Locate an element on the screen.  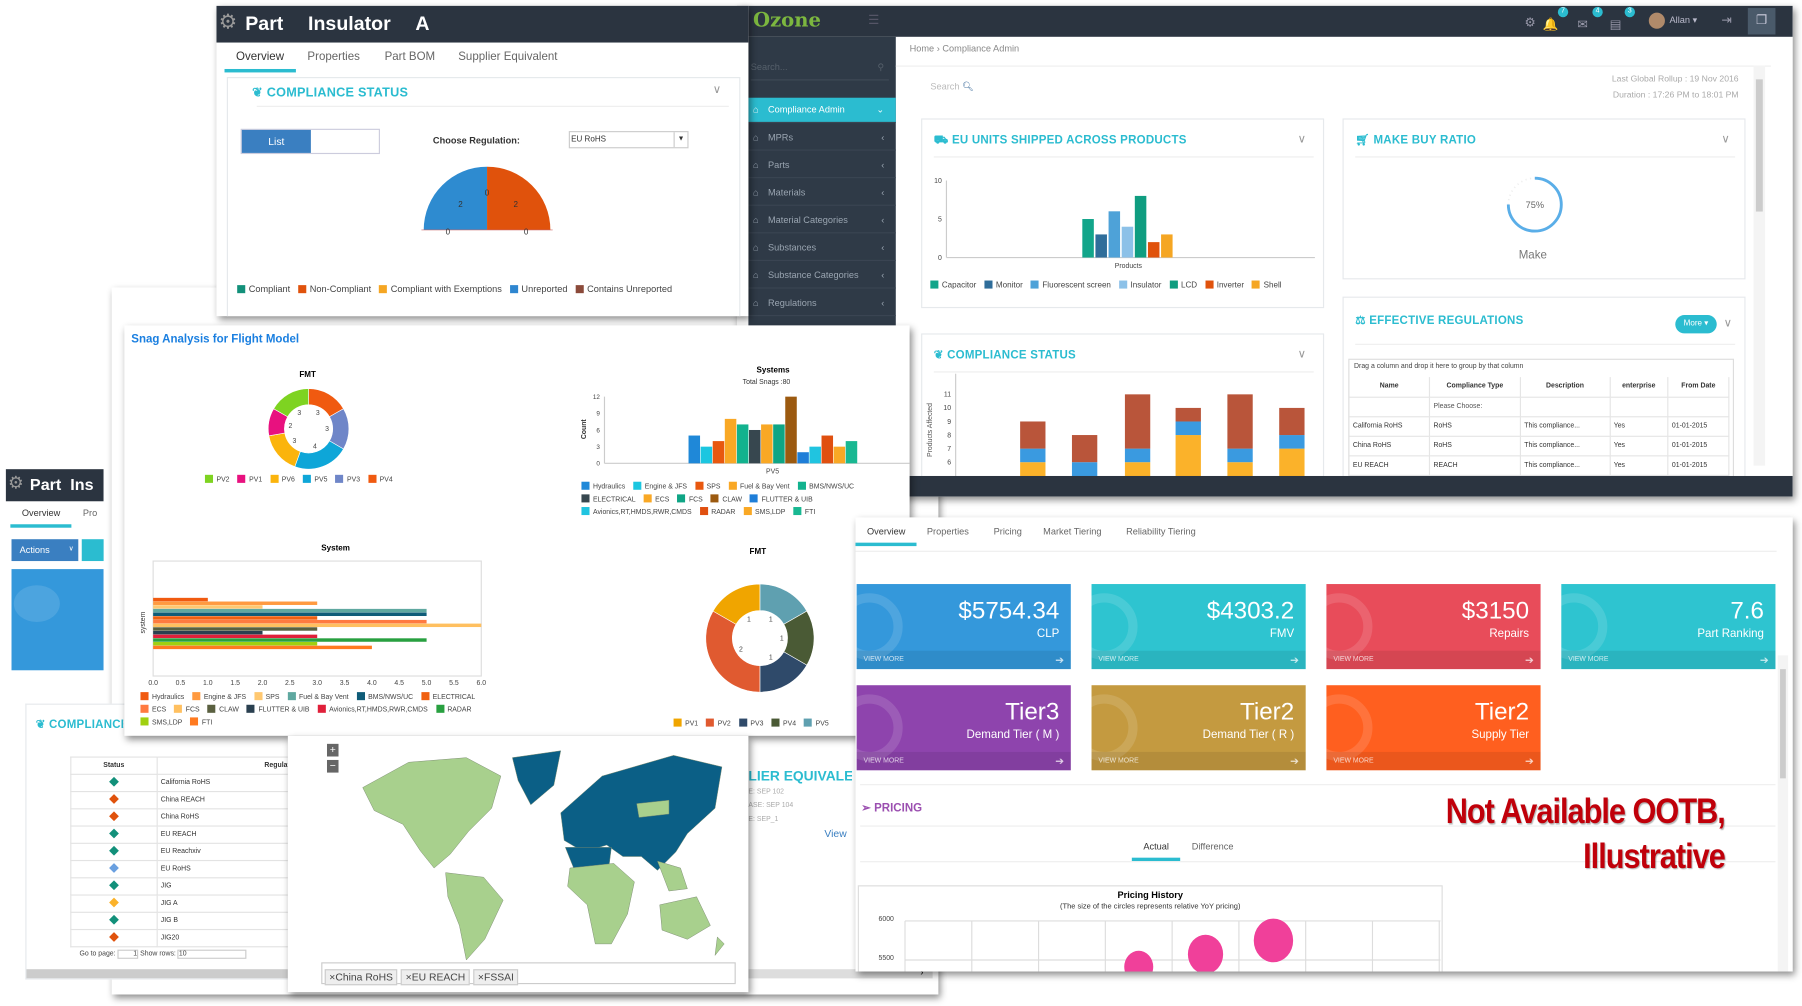
table-row: EU RoHS is located at coordinates (179, 869).